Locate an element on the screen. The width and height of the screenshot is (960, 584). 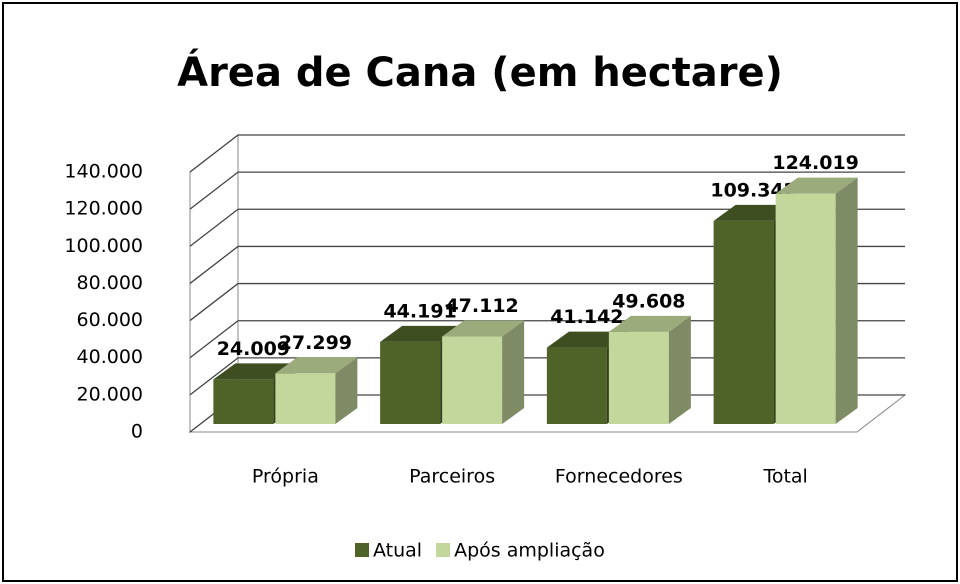
value-label: 44.191 is located at coordinates (419, 311).